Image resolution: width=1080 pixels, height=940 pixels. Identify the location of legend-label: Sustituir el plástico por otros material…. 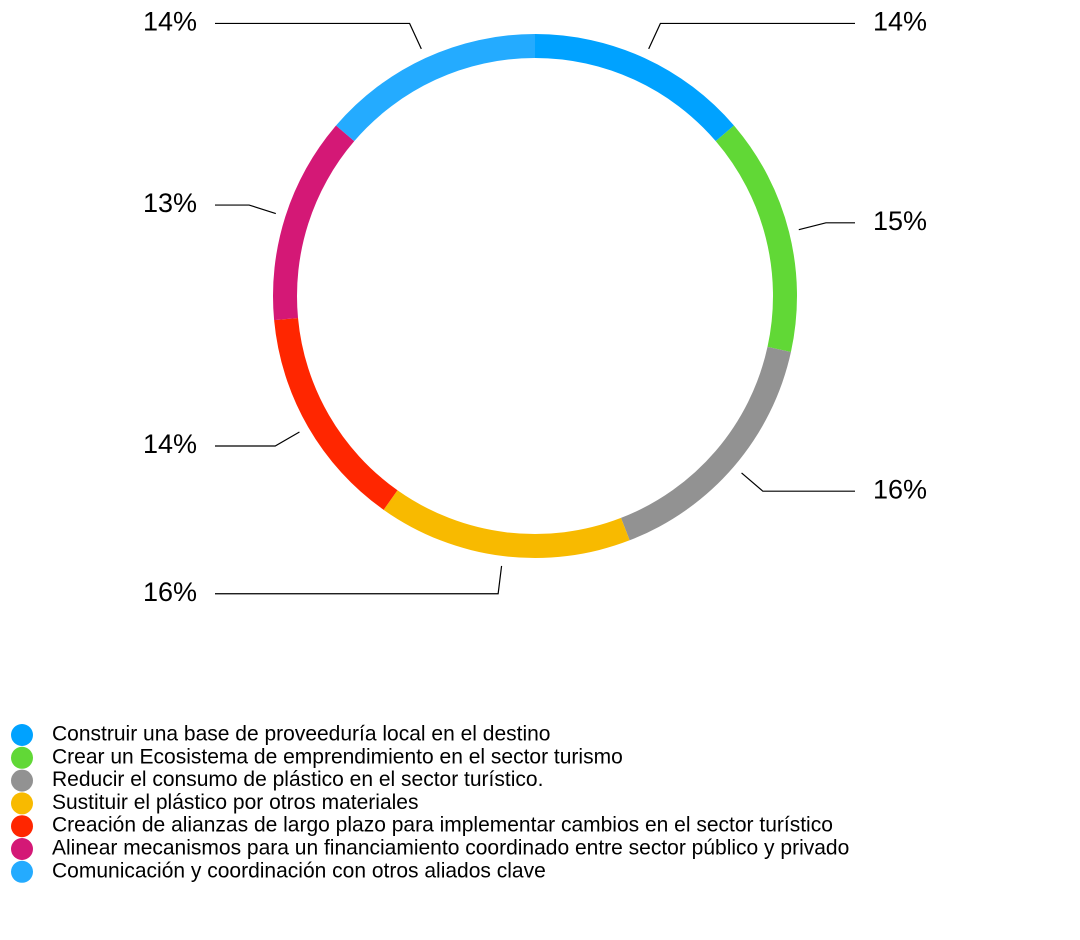
(235, 802).